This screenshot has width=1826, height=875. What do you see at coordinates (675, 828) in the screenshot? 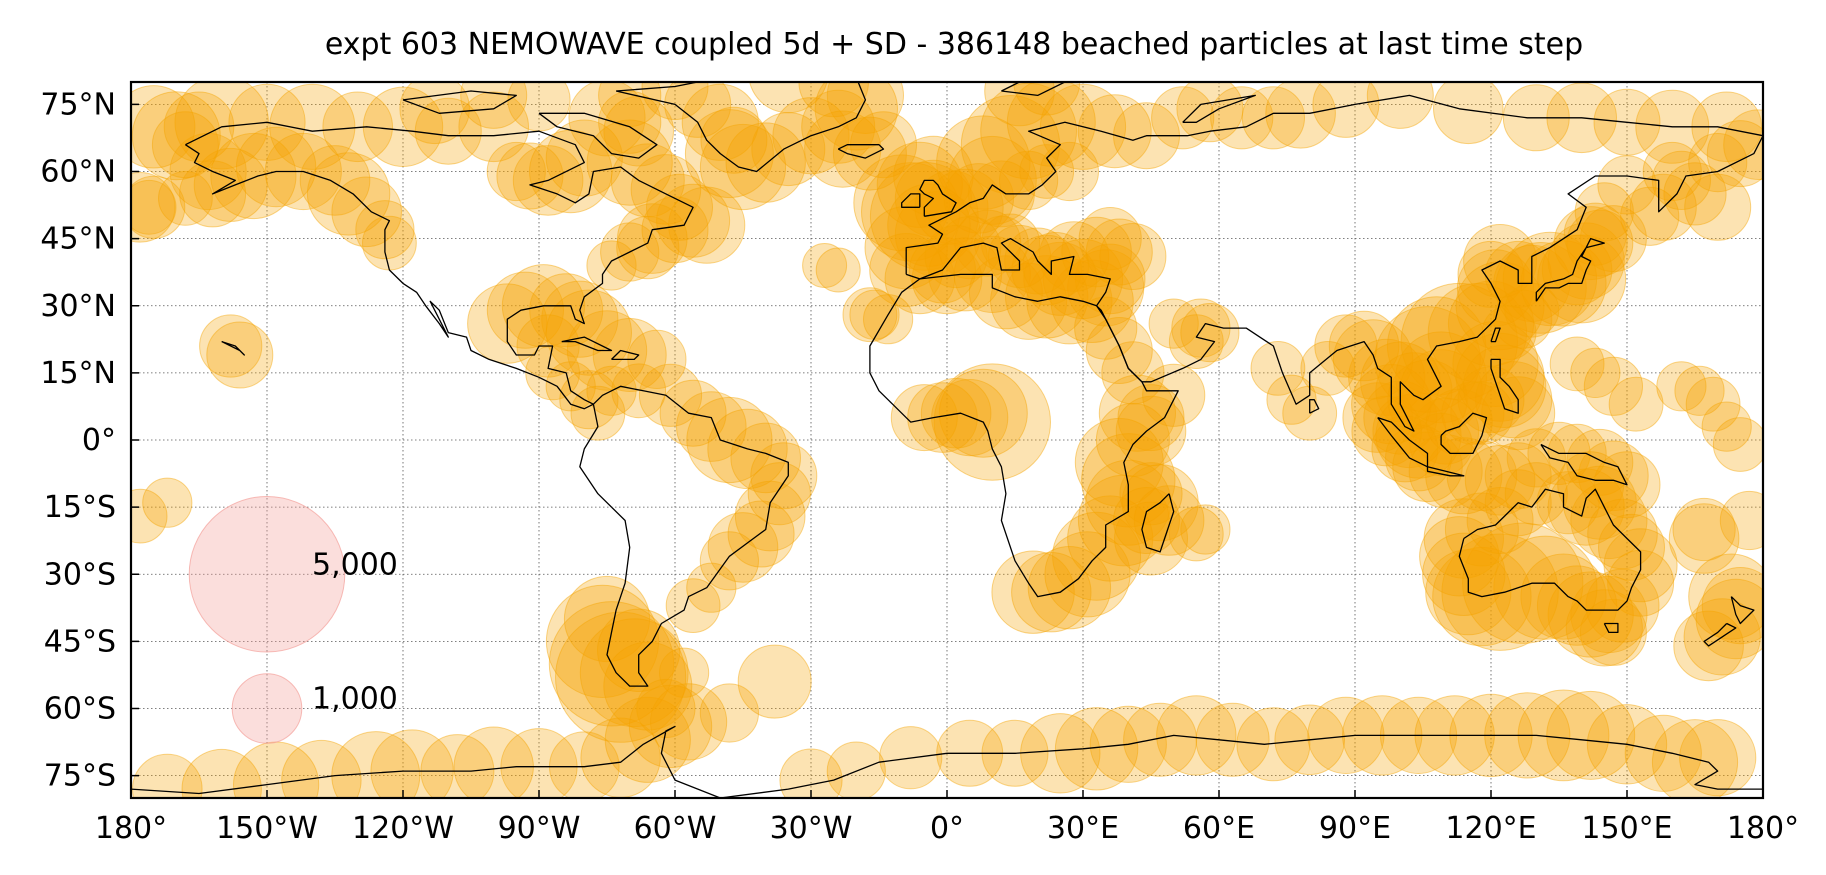
I see `lon-tick-label: 60°W` at bounding box center [675, 828].